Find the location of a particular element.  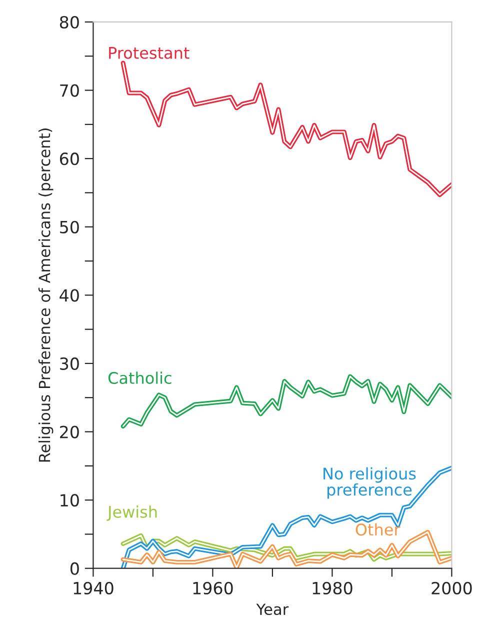

series-label: Other is located at coordinates (378, 529).